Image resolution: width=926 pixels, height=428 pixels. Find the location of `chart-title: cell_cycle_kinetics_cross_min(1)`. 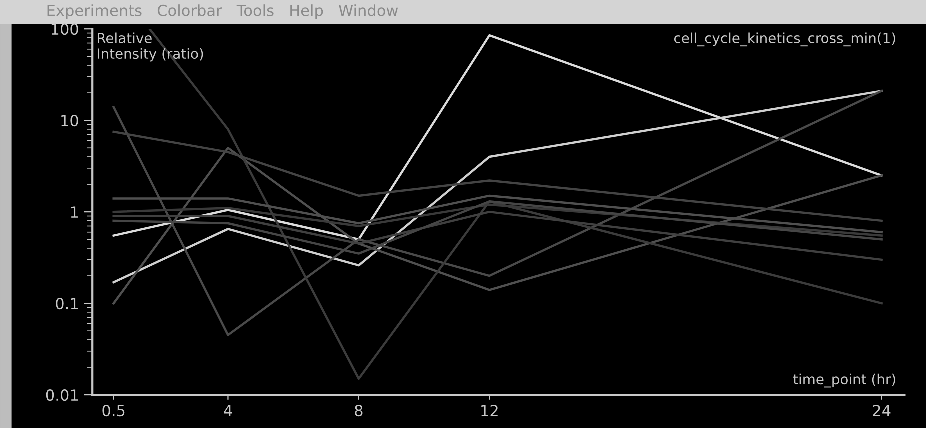

chart-title: cell_cycle_kinetics_cross_min(1) is located at coordinates (785, 39).